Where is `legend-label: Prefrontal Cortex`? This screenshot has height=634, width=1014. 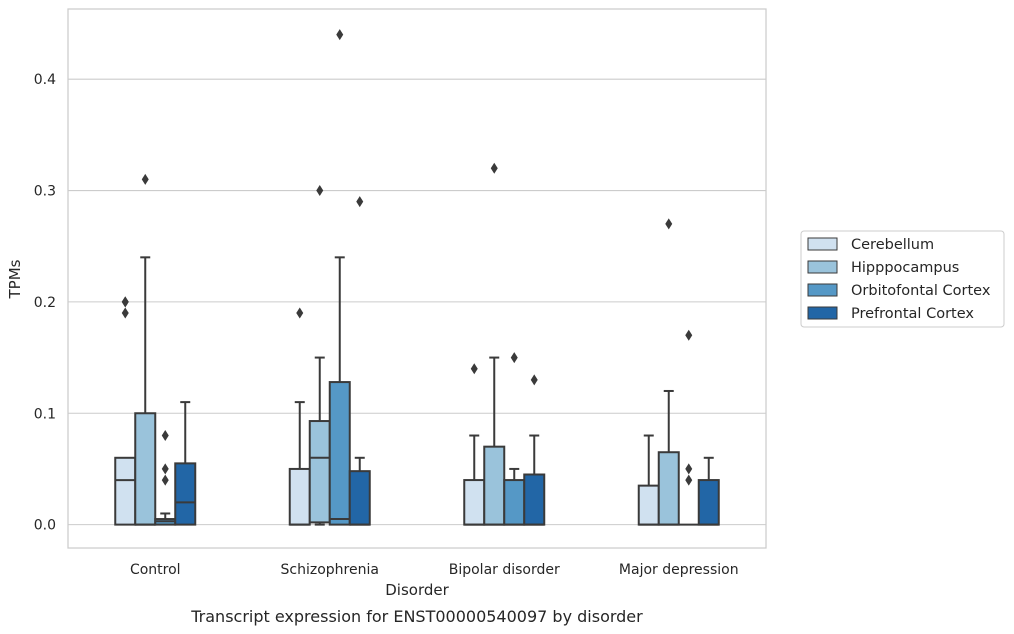
legend-label: Prefrontal Cortex is located at coordinates (912, 314).